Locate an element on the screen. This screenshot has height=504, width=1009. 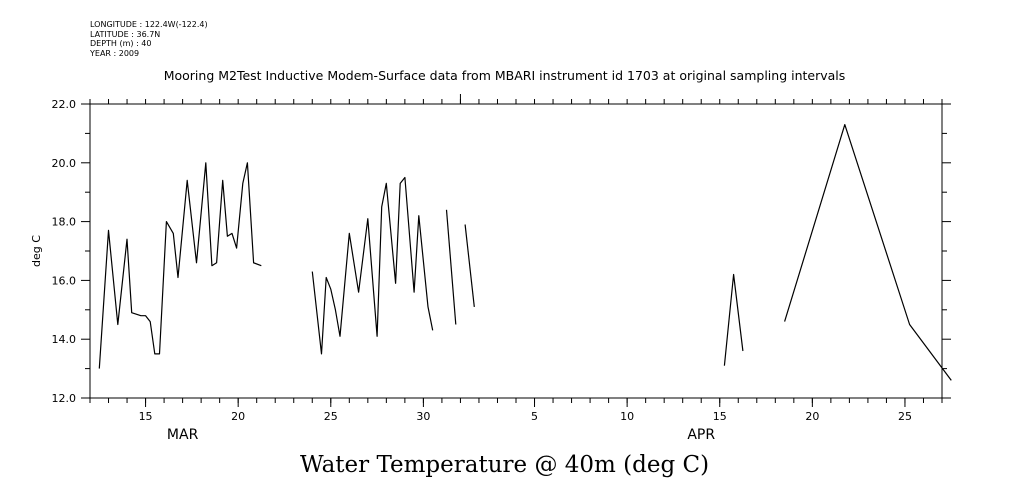
y-tick-label: 16.0 is located at coordinates (64, 280).